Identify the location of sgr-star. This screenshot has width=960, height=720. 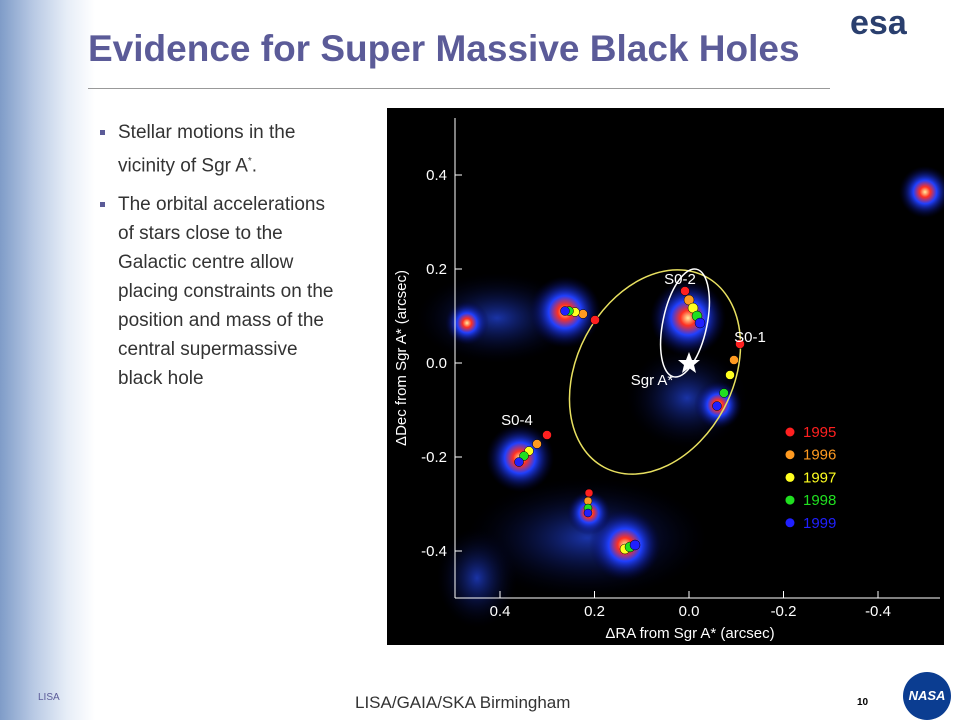
(689, 362).